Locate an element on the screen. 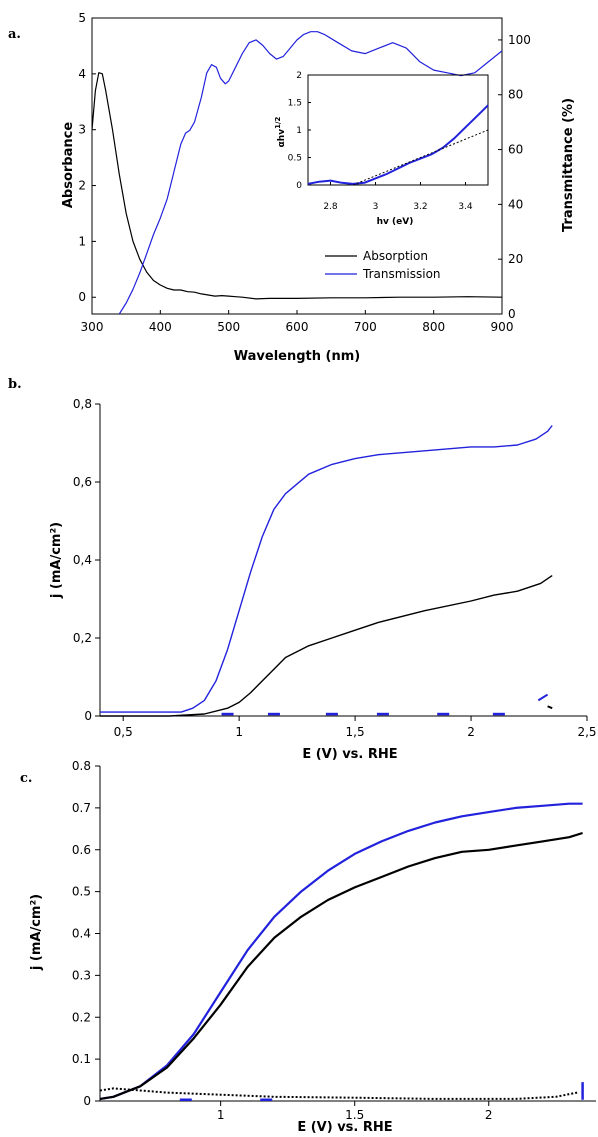  panel-c-xlabel: E (V) vs. RHE is located at coordinates (344, 1127).